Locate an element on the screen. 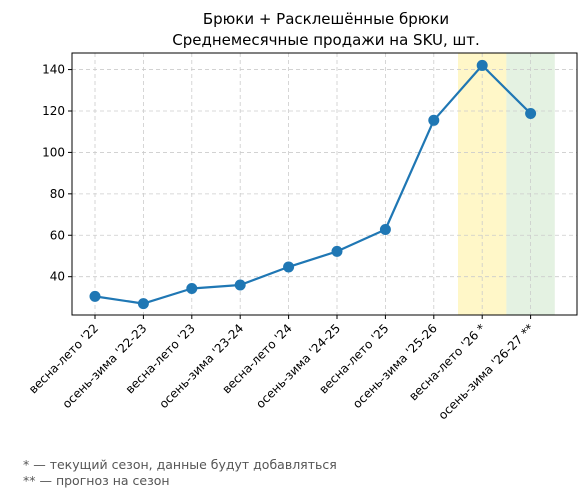 This screenshot has width=588, height=498. x-tick-label: осень-зима '26-27 ** is located at coordinates (486, 371).